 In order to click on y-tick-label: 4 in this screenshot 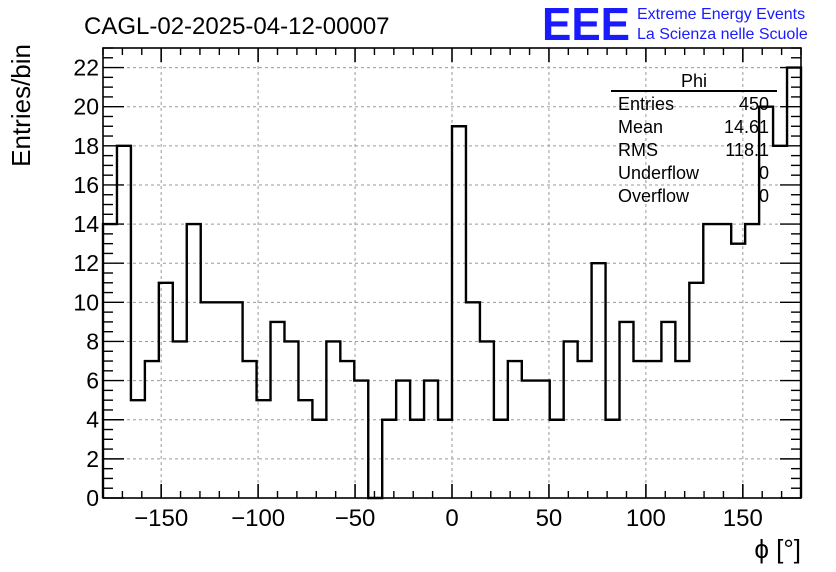, I will do `click(92, 420)`.